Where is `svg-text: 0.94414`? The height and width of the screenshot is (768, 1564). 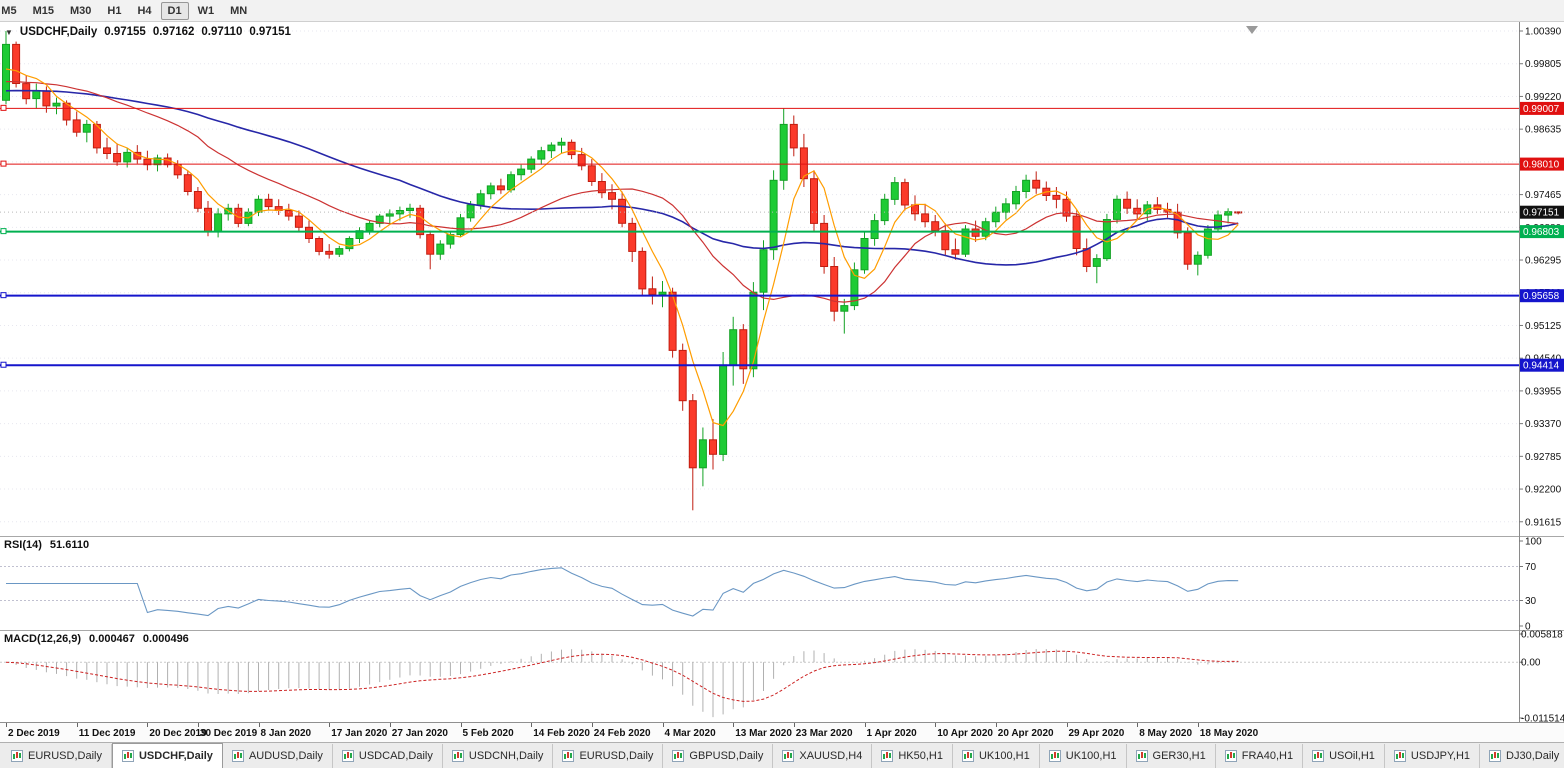
svg-text: 0.94414 is located at coordinates (1541, 366).